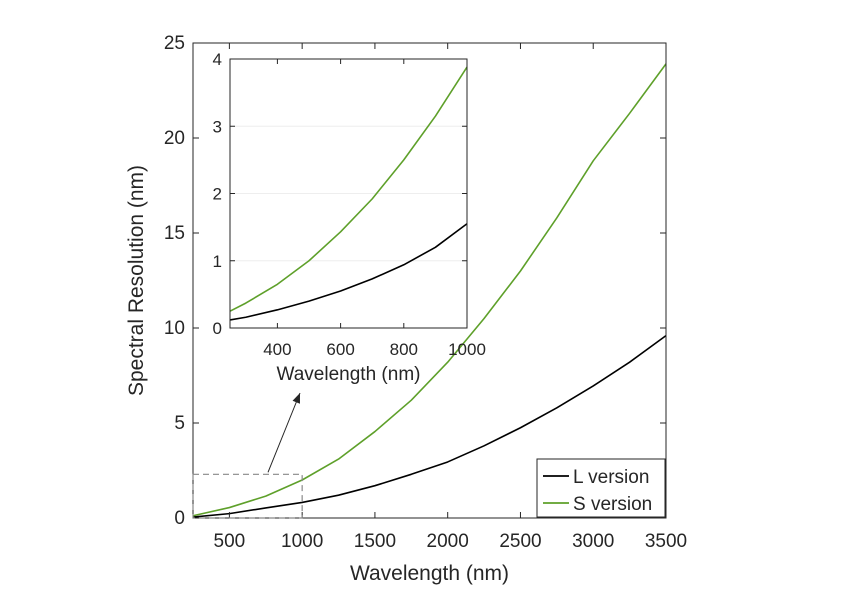 Image resolution: width=850 pixels, height=613 pixels. I want to click on main-x-tick-label: 2000, so click(448, 541).